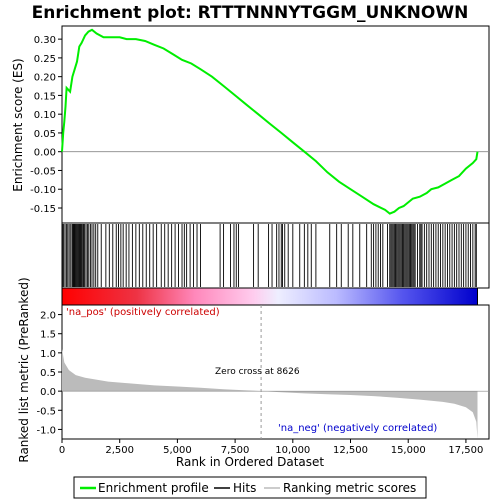  What do you see at coordinates (45, 40) in the screenshot?
I see `es-y-tick-label: 0.30` at bounding box center [45, 40].